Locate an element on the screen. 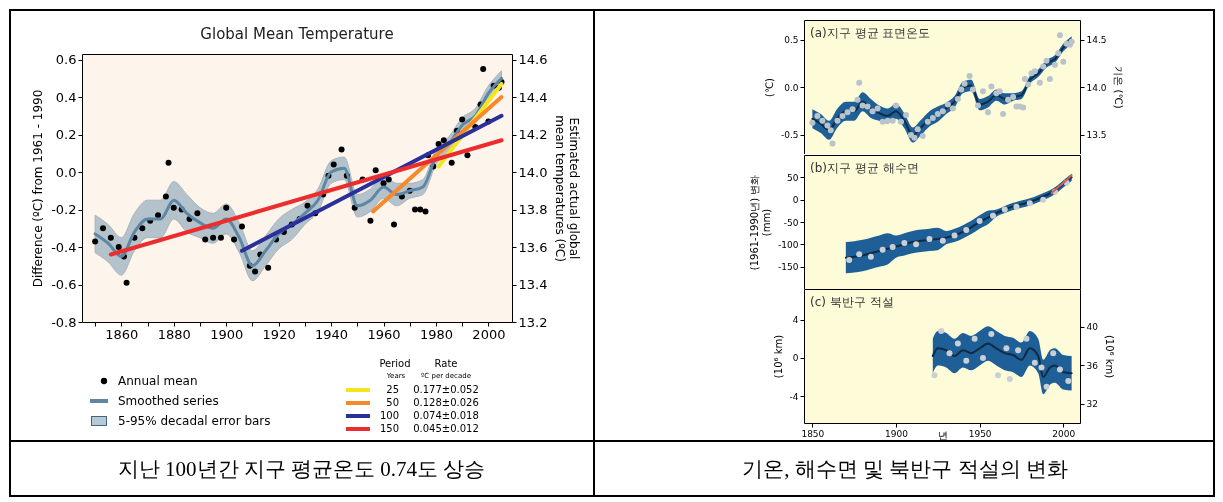 The height and width of the screenshot is (502, 1223). y2-tick-label: 13.5 is located at coordinates (1096, 135).